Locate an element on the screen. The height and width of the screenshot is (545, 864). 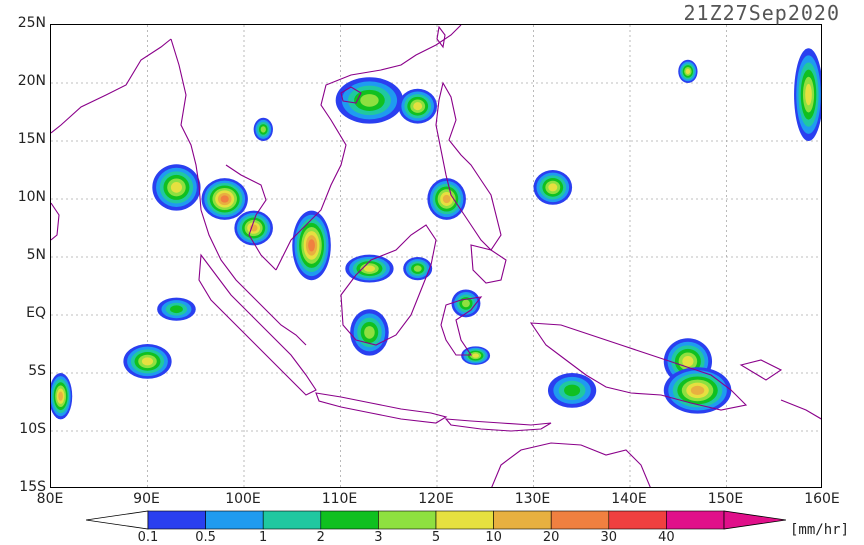
coast-india is located at coordinates (111, 86).